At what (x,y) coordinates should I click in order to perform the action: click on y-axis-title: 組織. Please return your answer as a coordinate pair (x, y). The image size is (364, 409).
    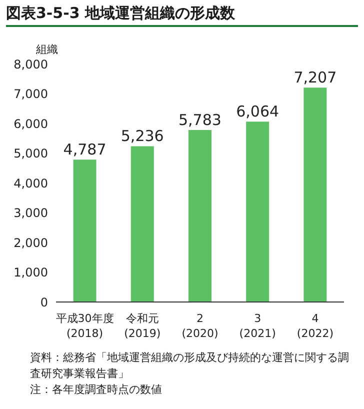
    Looking at the image, I should click on (47, 49).